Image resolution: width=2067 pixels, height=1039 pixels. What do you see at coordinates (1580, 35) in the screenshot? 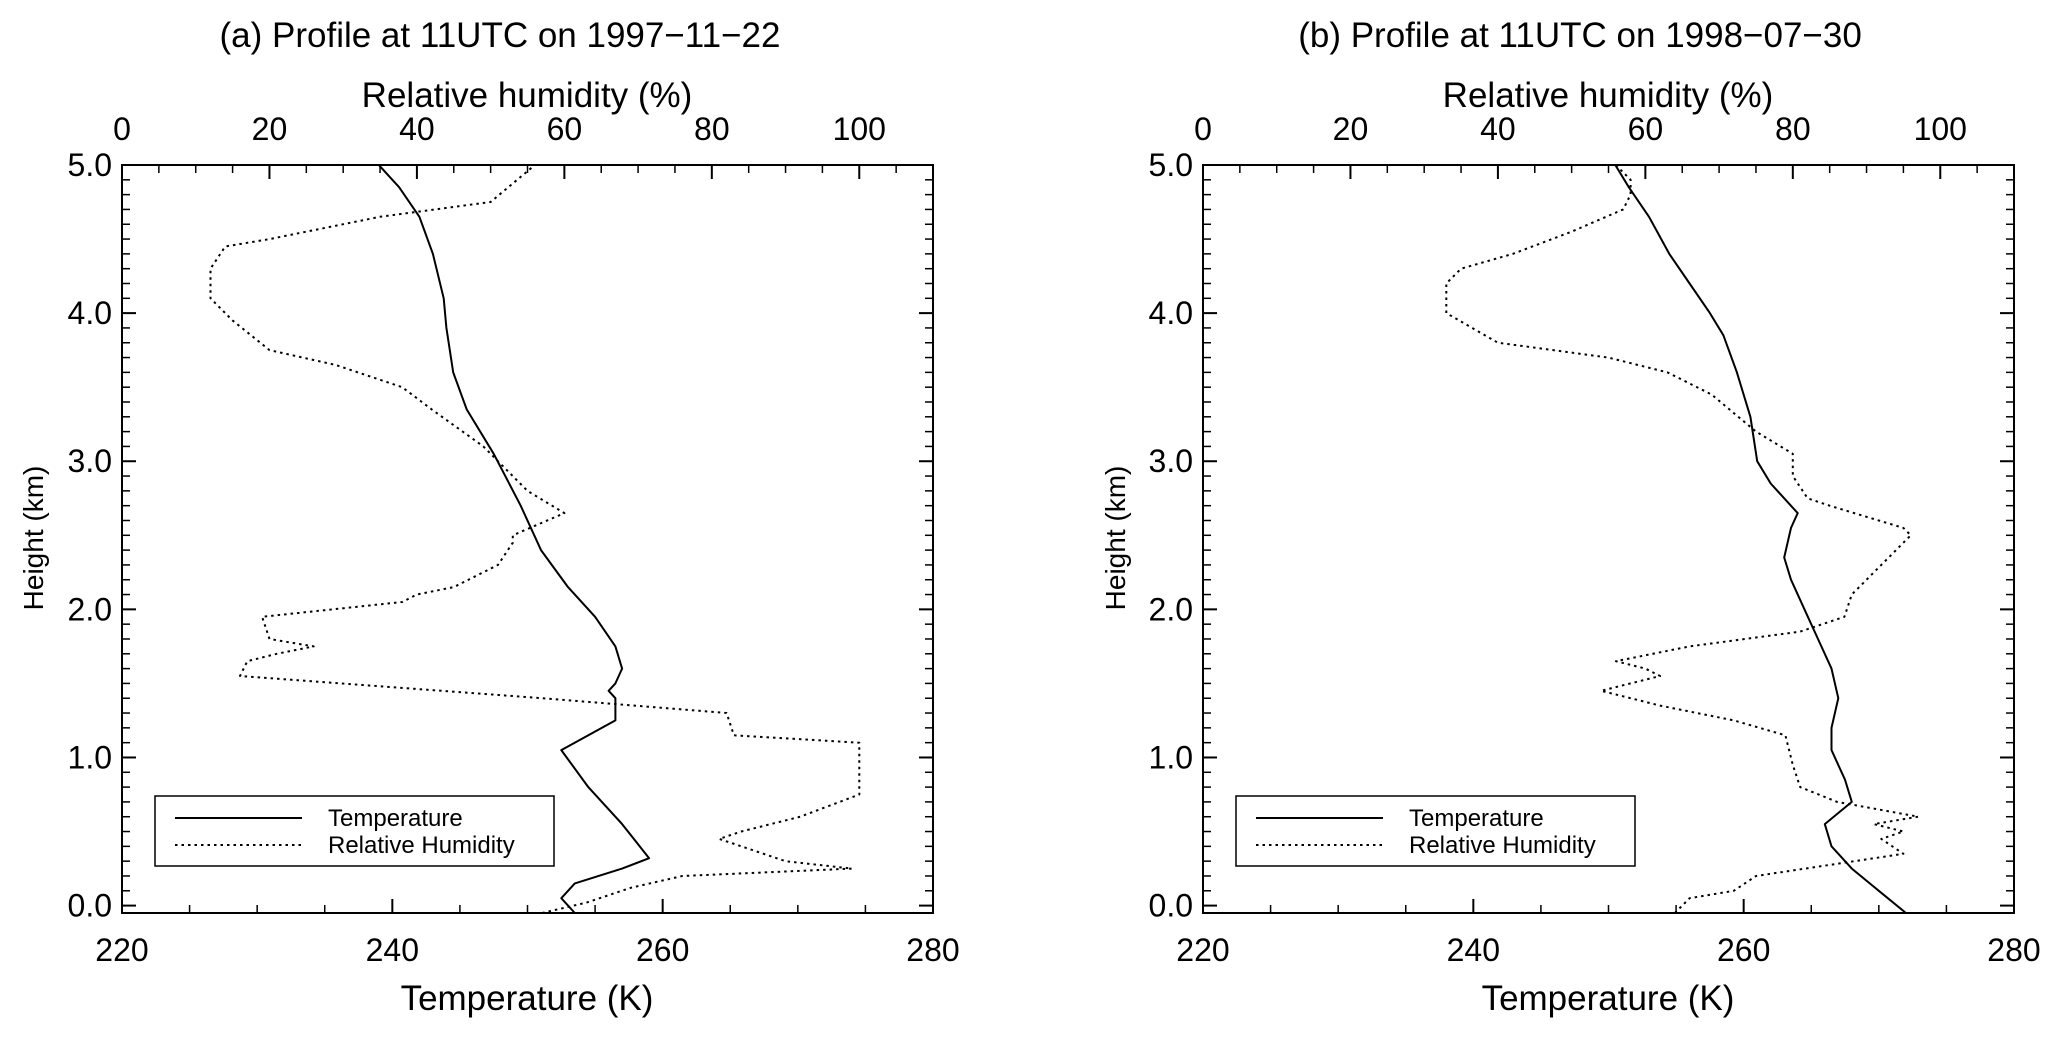
I see `chart-title: (b) Profile at 11UTC on 1998−07−30` at bounding box center [1580, 35].